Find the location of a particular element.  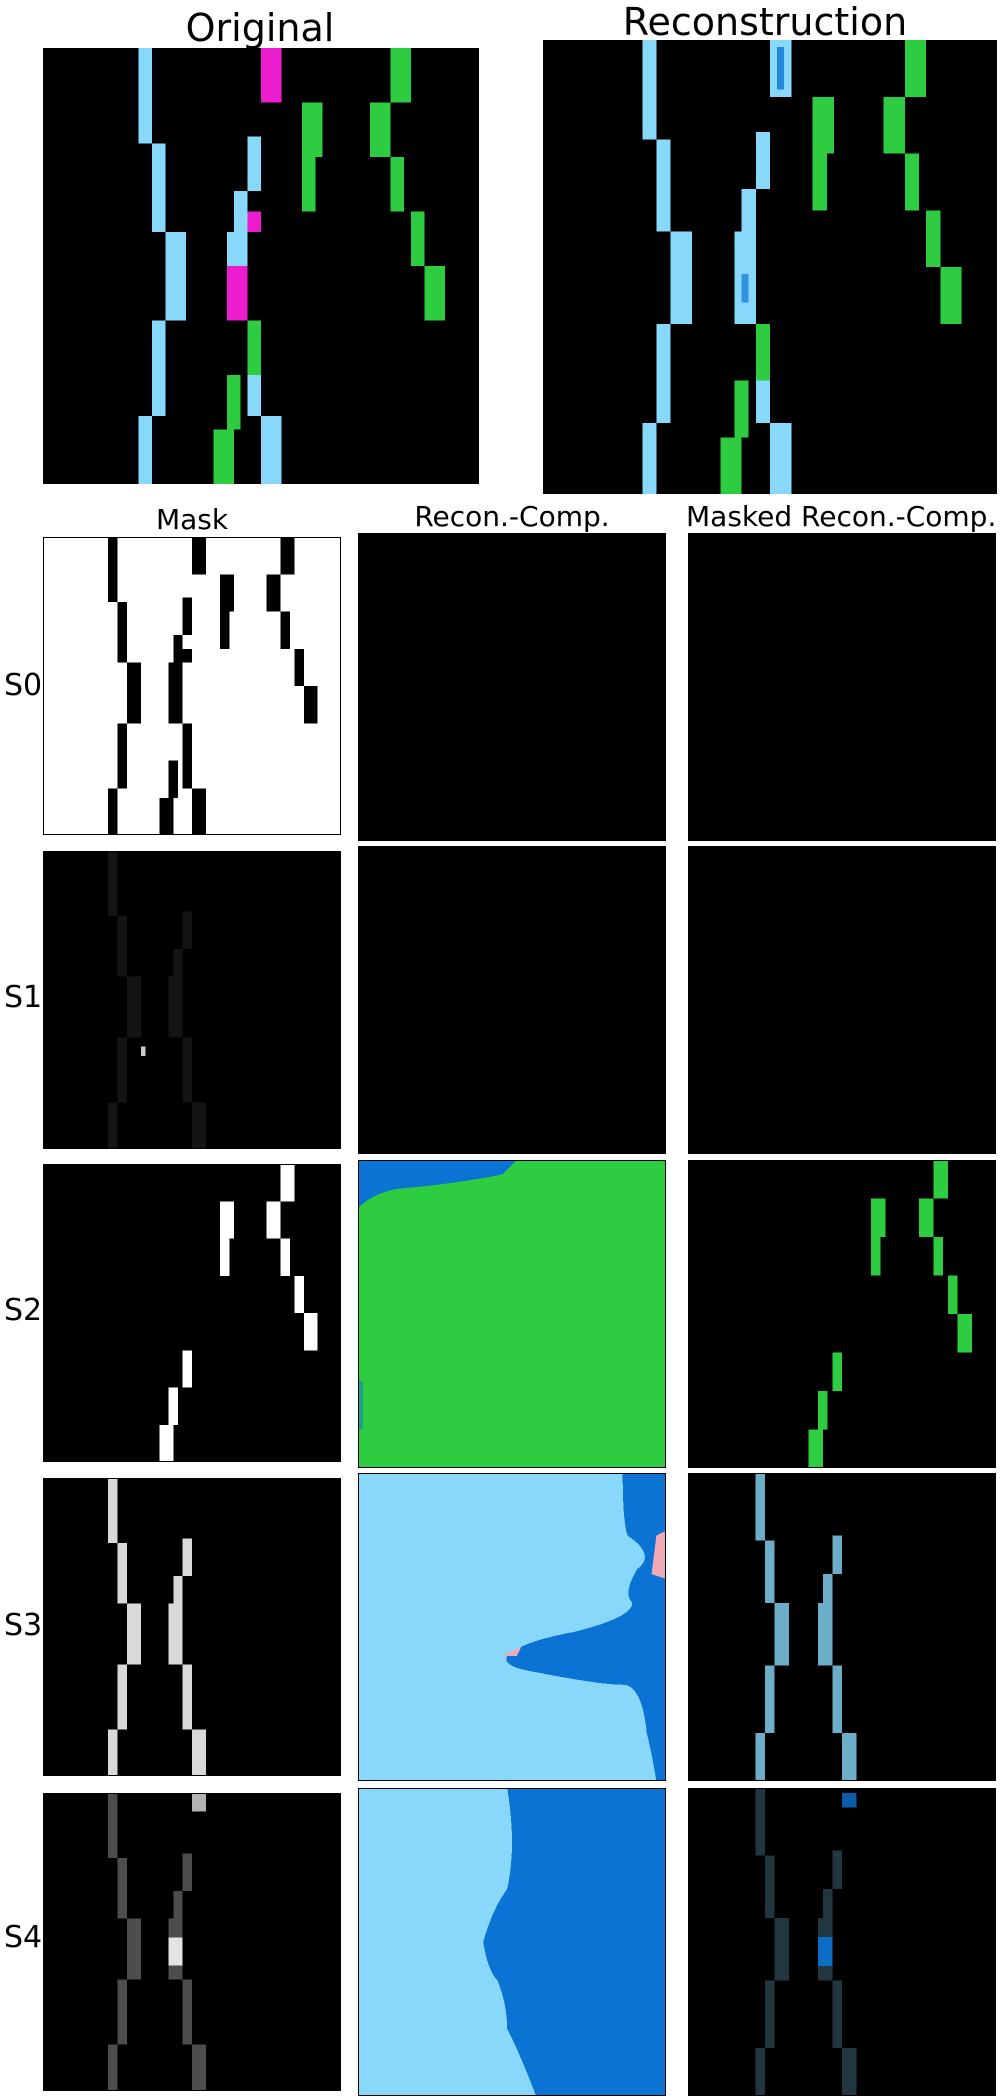

masked-recon-comp-s1 is located at coordinates (842, 1000).